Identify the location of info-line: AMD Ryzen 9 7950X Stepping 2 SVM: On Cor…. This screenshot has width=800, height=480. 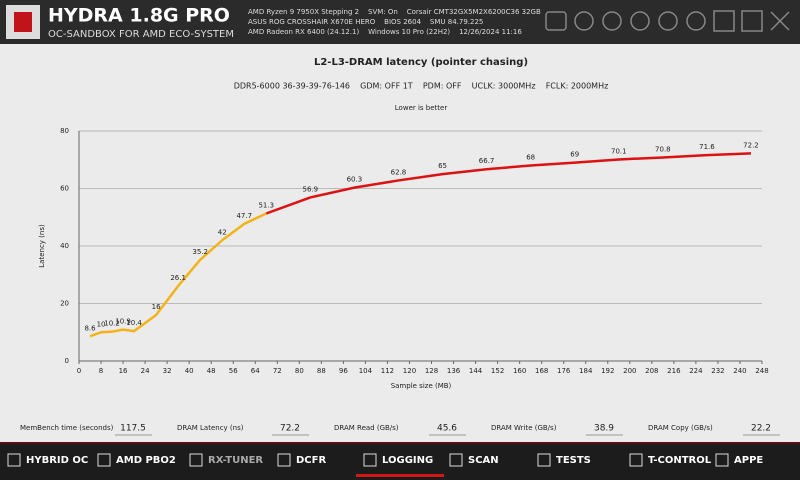
(394, 12).